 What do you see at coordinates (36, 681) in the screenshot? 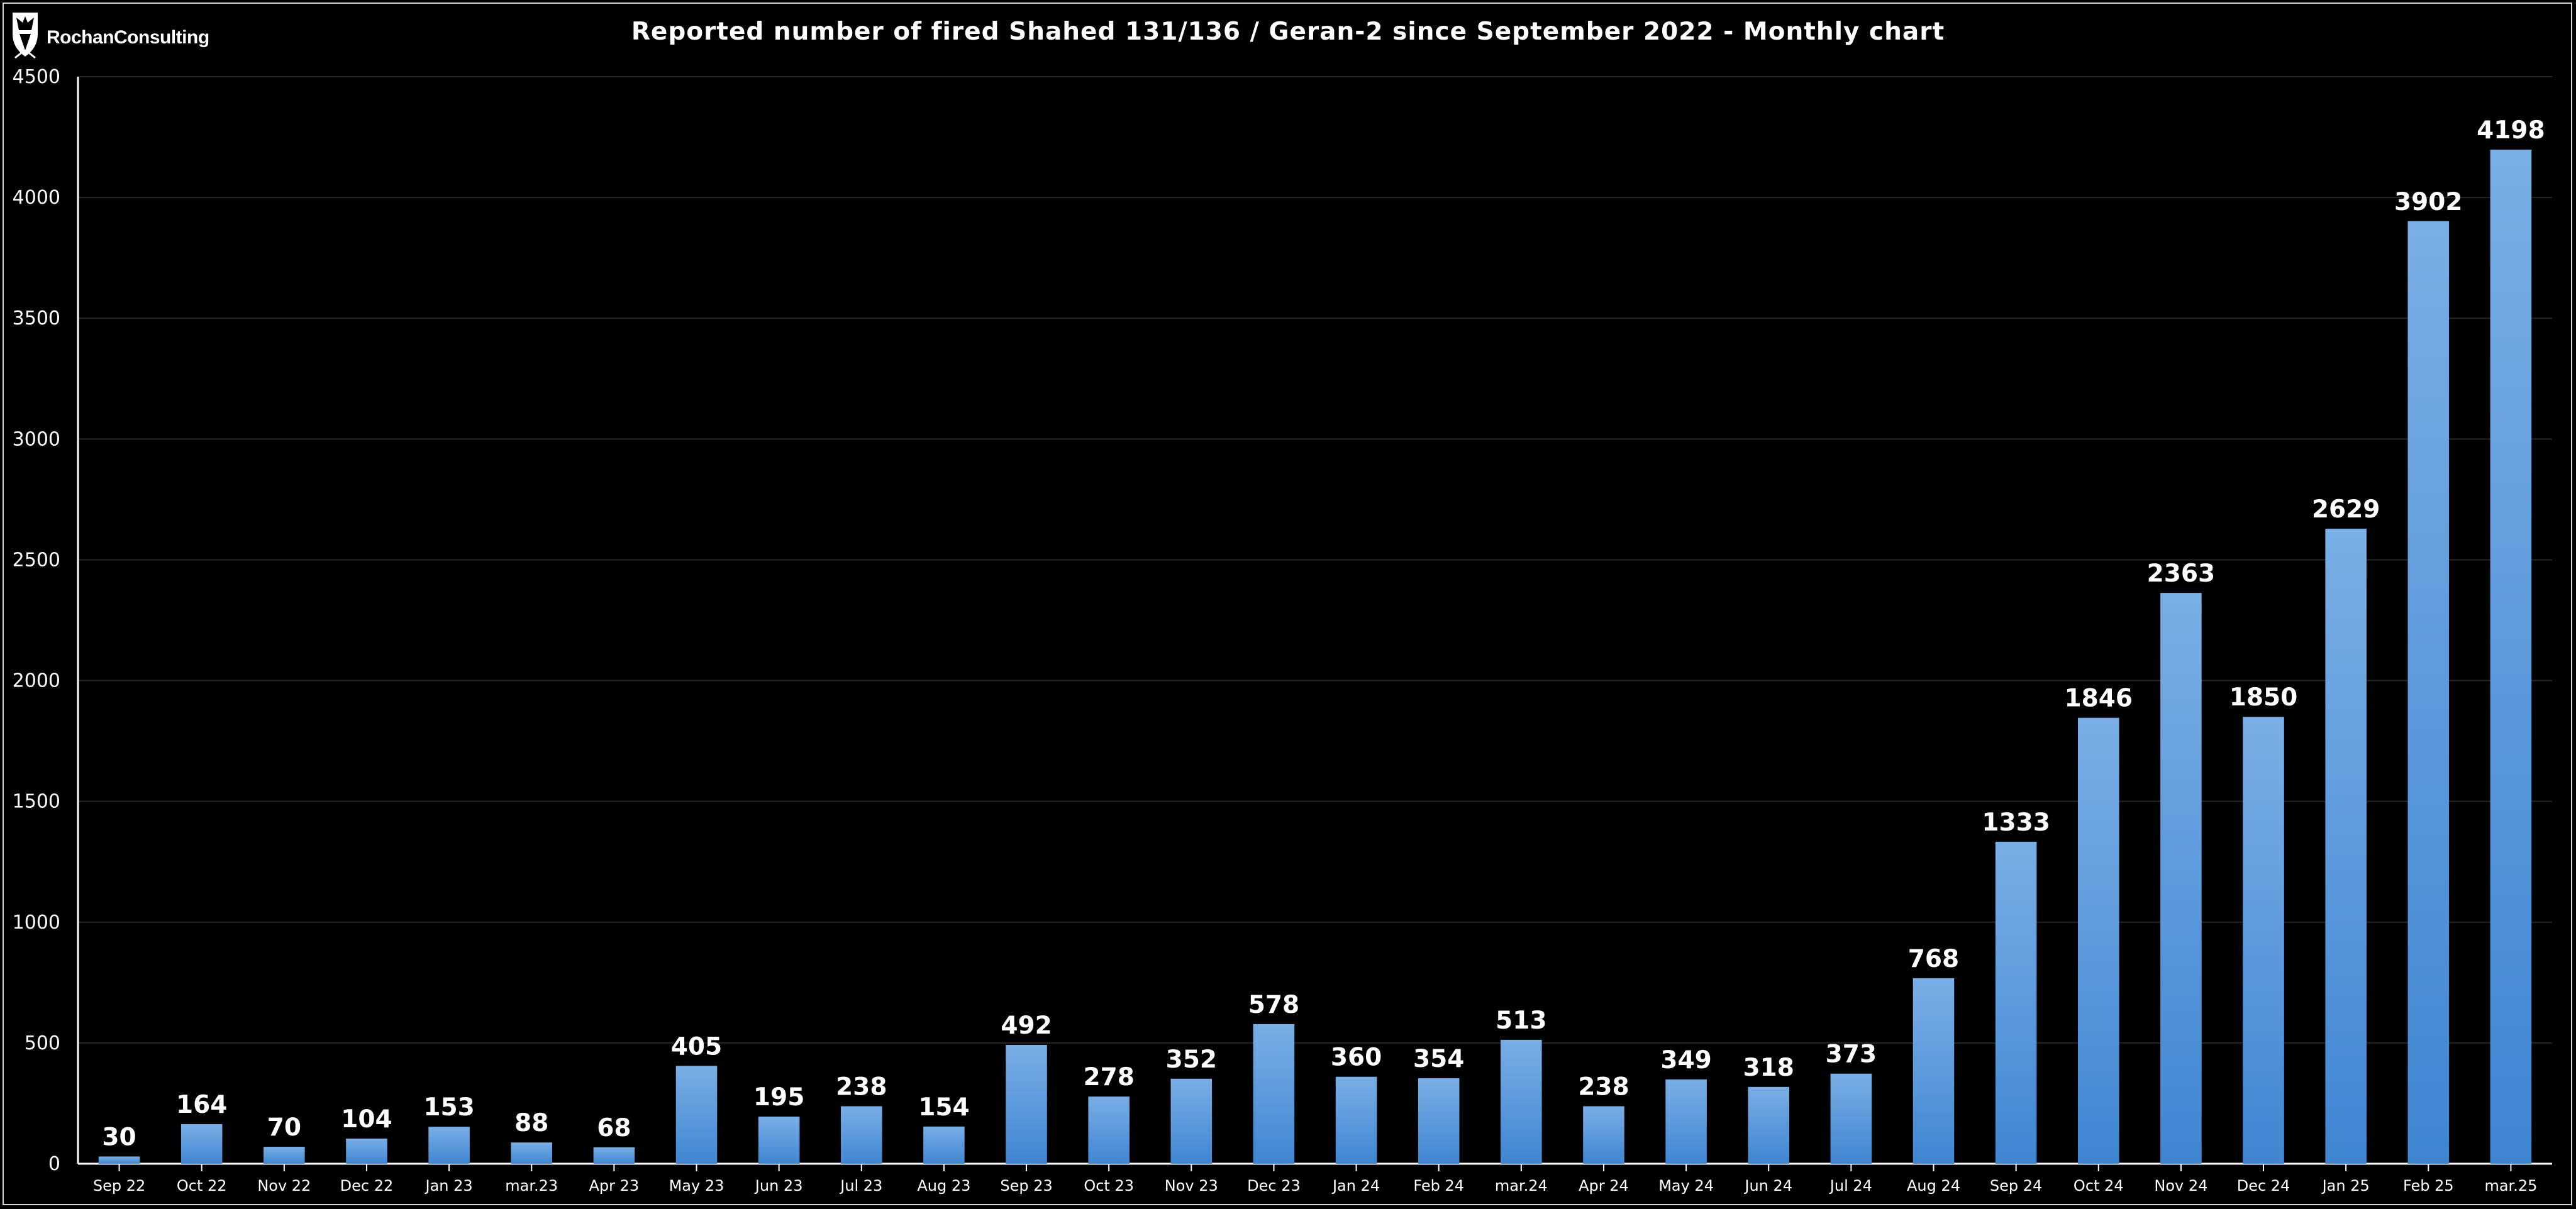
I see `y-tick-label: 2000` at bounding box center [36, 681].